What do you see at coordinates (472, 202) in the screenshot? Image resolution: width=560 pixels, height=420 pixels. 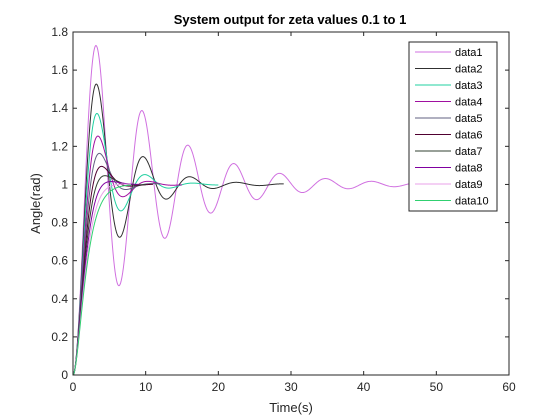 I see `legend-label-data10: data10` at bounding box center [472, 202].